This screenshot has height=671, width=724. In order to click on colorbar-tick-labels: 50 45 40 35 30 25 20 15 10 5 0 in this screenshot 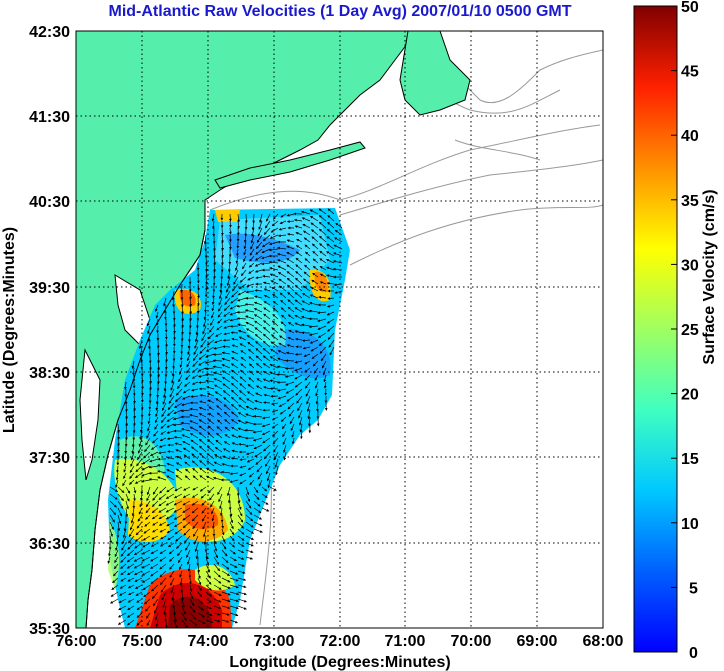, I will do `click(690, 331)`.